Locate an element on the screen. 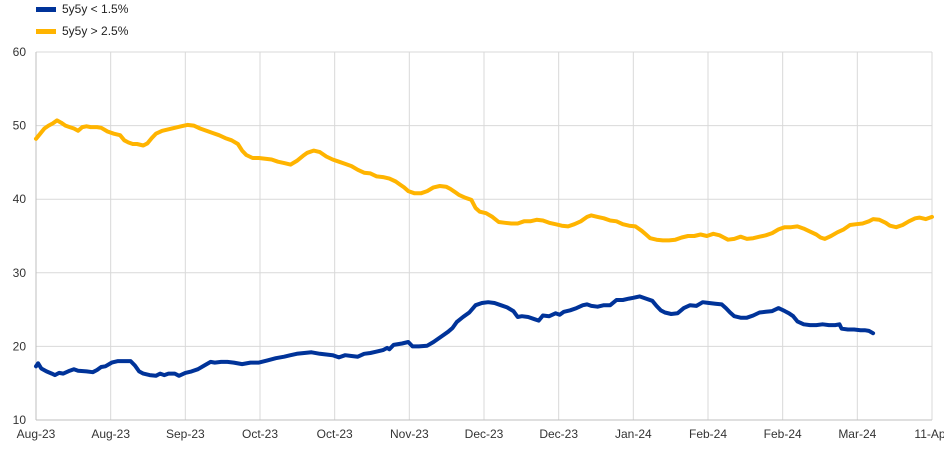 The width and height of the screenshot is (944, 449). y-tick-label: 20 is located at coordinates (20, 346).